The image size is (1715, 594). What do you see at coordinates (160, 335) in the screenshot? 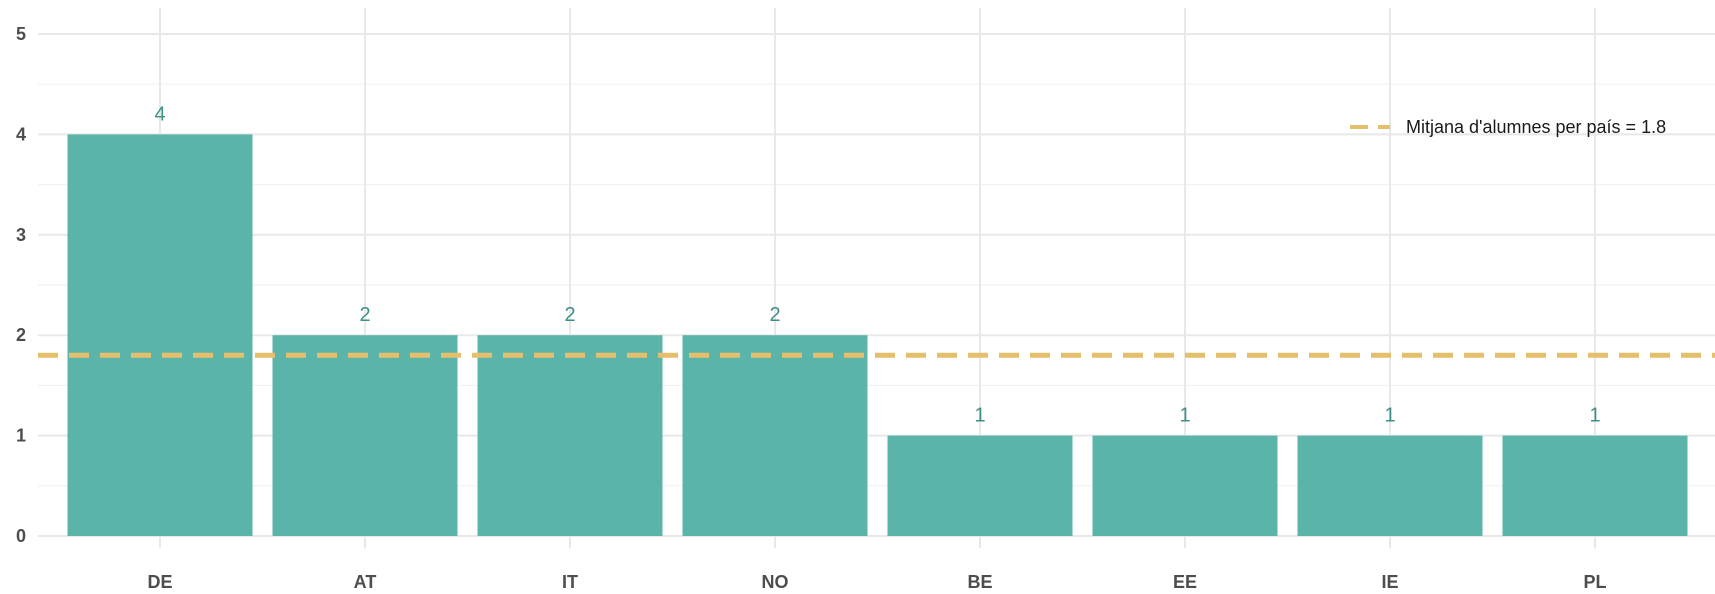
I see `bar-DE` at bounding box center [160, 335].